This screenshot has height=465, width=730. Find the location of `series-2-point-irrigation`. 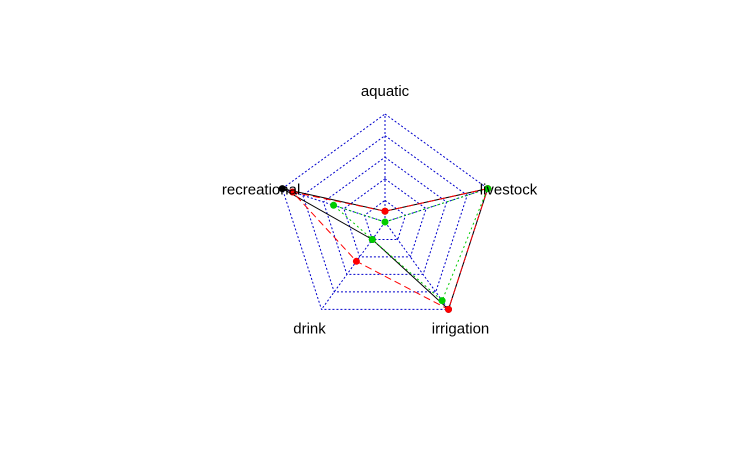

series-2-point-irrigation is located at coordinates (448, 309).